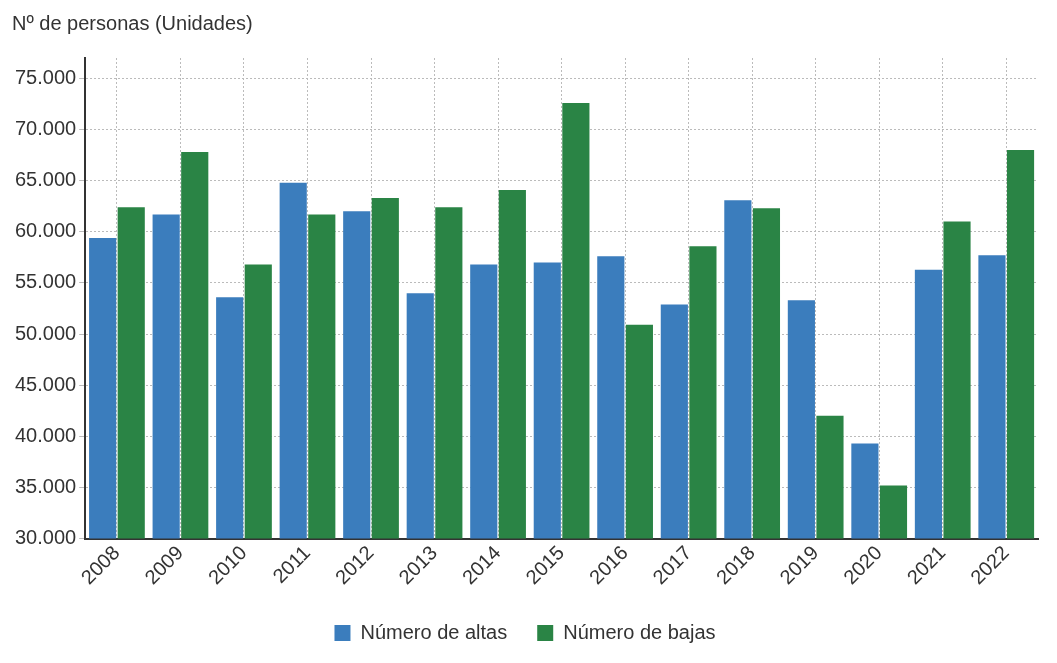  I want to click on legend-label: Número de altas, so click(434, 631).